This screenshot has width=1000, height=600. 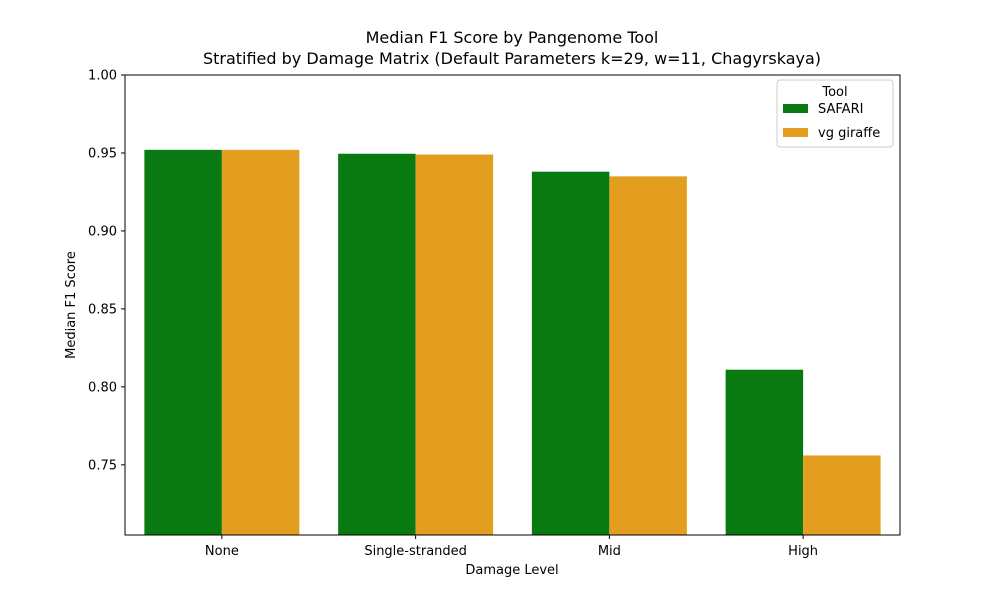 What do you see at coordinates (222, 551) in the screenshot?
I see `x-tick-label: None` at bounding box center [222, 551].